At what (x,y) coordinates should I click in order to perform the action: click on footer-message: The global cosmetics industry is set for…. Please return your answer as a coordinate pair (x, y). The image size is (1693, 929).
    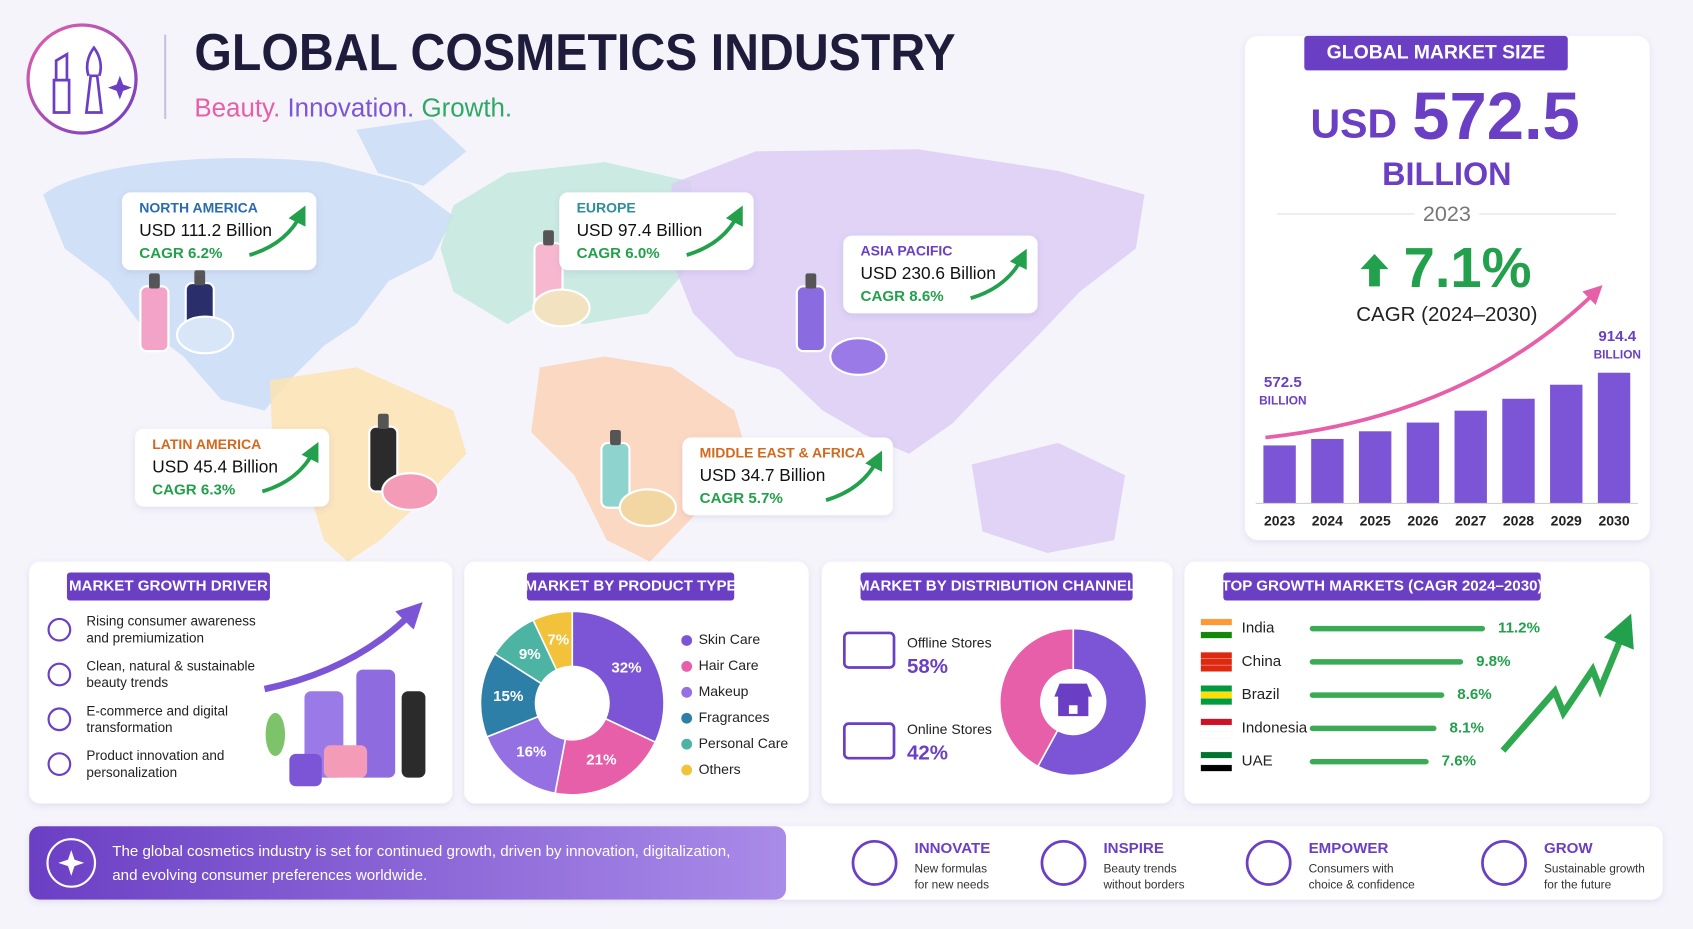
    Looking at the image, I should click on (421, 851).